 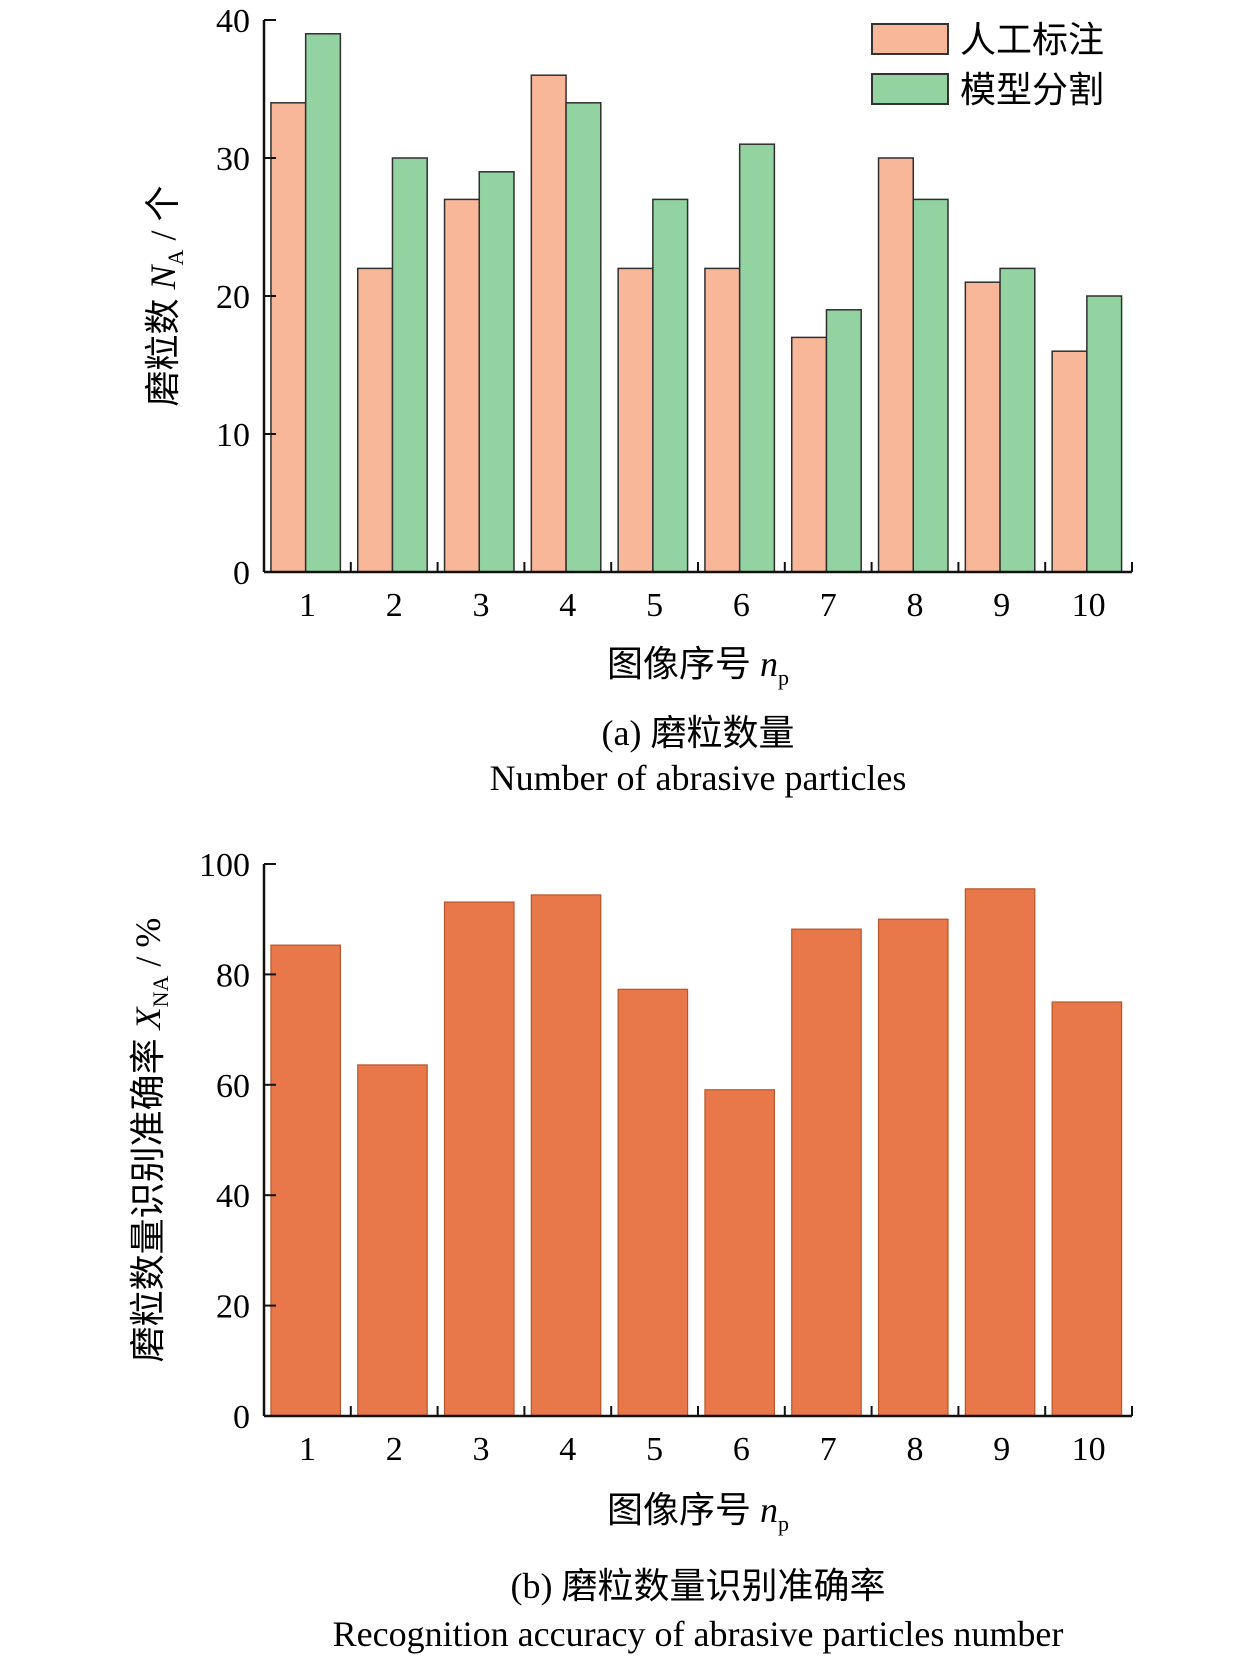 What do you see at coordinates (567, 605) in the screenshot?
I see `a-x-tick-label: 4` at bounding box center [567, 605].